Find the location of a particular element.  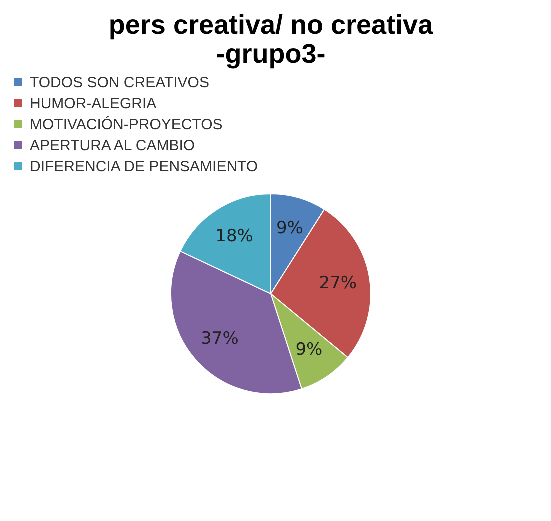

legend-label: MOTIVACIÓN-PROYECTOS is located at coordinates (126, 125).